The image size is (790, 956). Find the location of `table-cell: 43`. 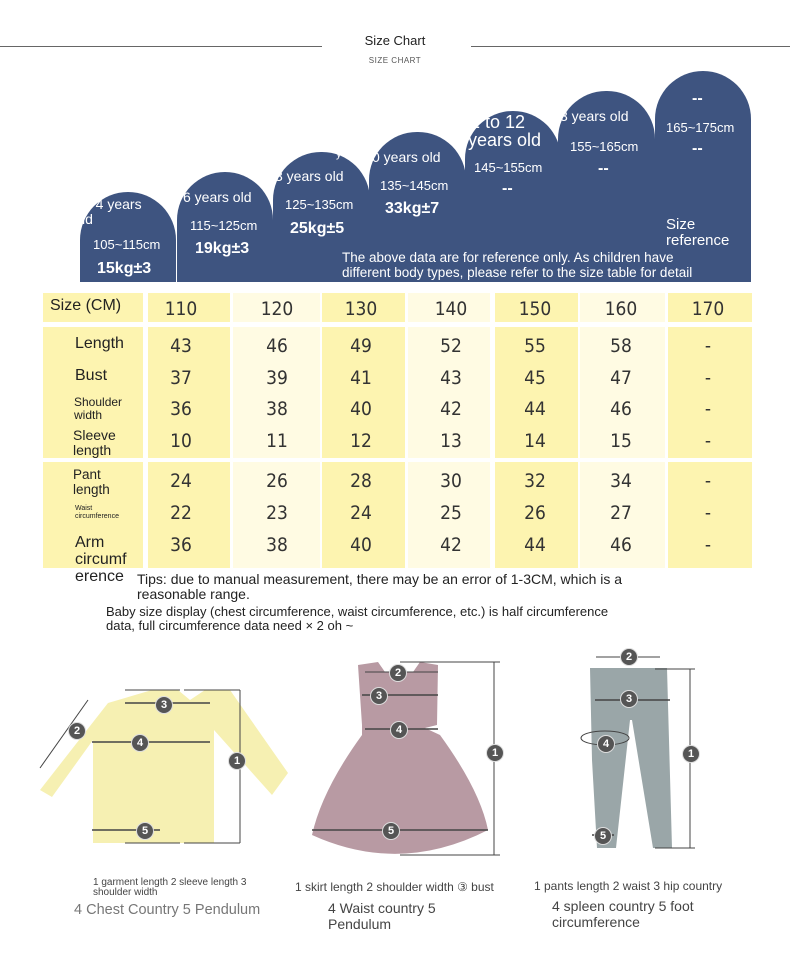

table-cell: 43 is located at coordinates (451, 378).